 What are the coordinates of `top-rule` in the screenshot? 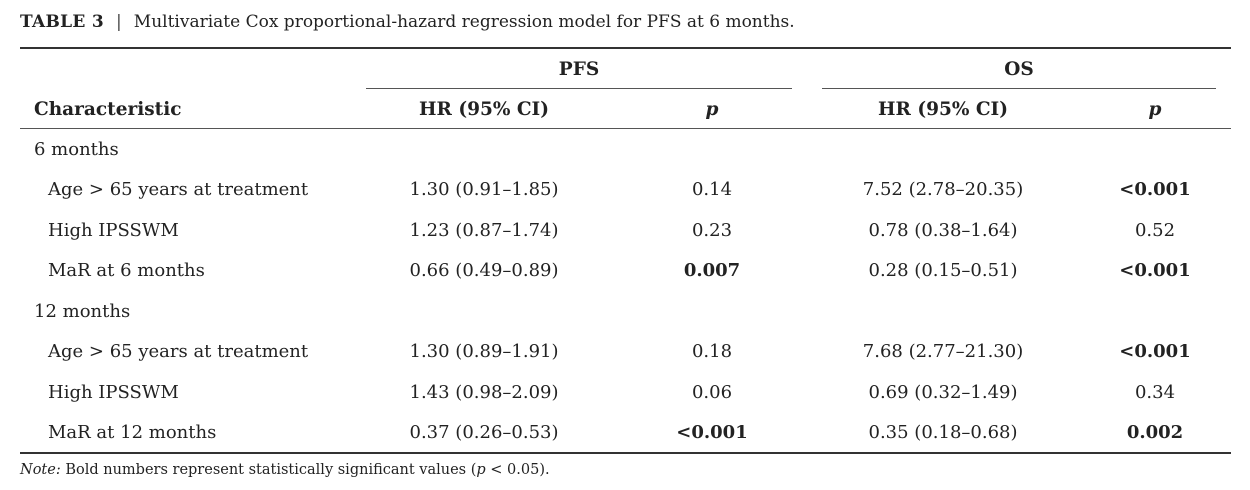 It's located at (625, 48).